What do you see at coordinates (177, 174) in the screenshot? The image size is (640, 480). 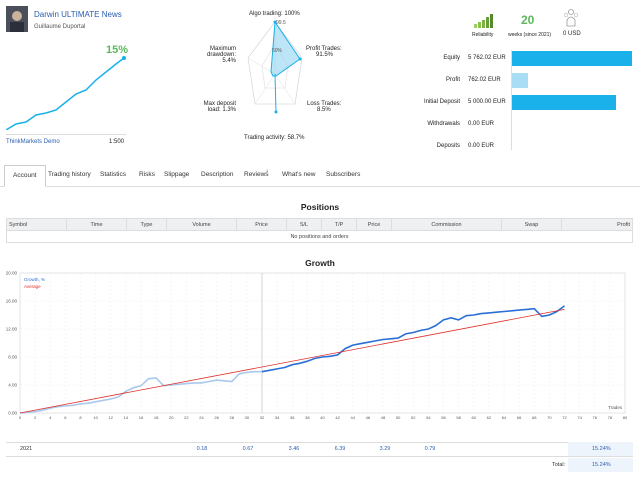 I see `tab-slippage: Slippage` at bounding box center [177, 174].